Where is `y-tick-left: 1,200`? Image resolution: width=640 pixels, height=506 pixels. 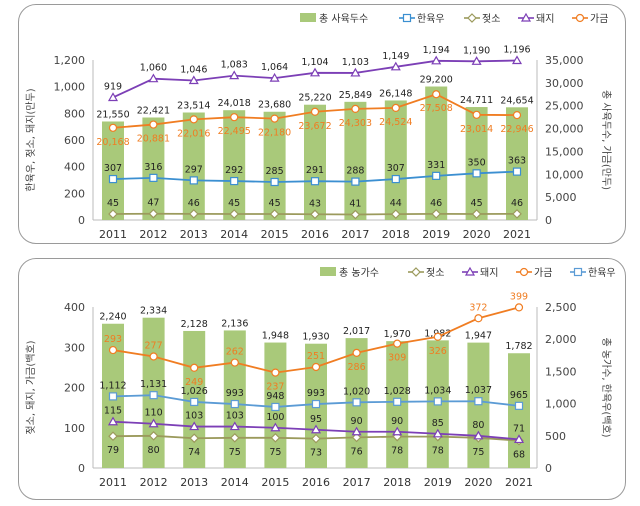
y-tick-left: 1,200 is located at coordinates (70, 60).